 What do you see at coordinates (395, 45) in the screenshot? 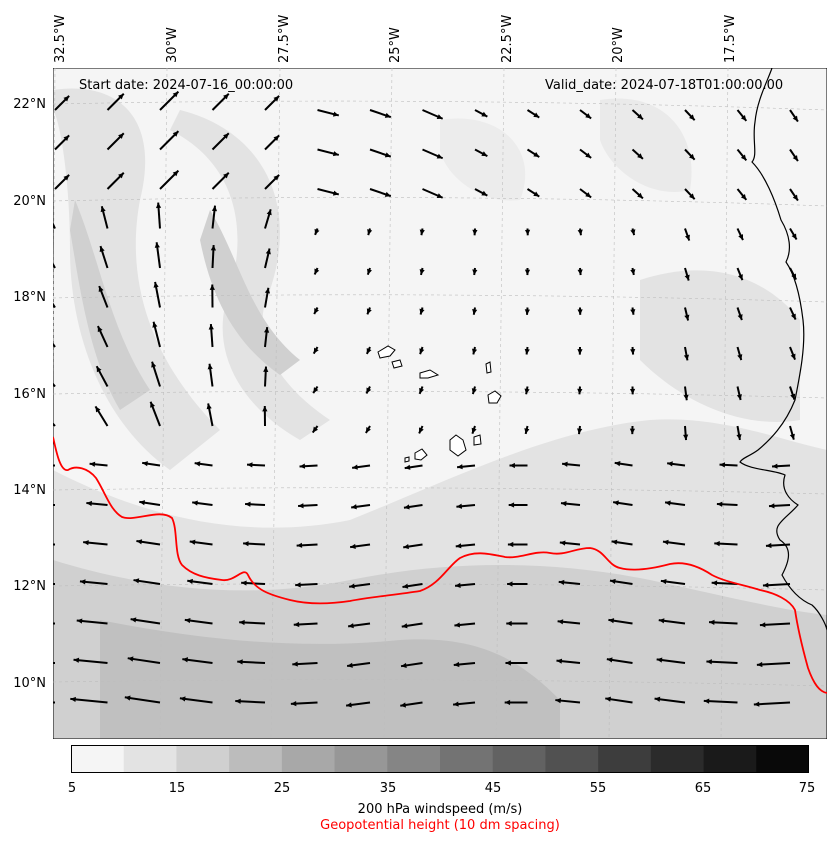
I see `lon-label-25w: 25°W` at bounding box center [395, 45].